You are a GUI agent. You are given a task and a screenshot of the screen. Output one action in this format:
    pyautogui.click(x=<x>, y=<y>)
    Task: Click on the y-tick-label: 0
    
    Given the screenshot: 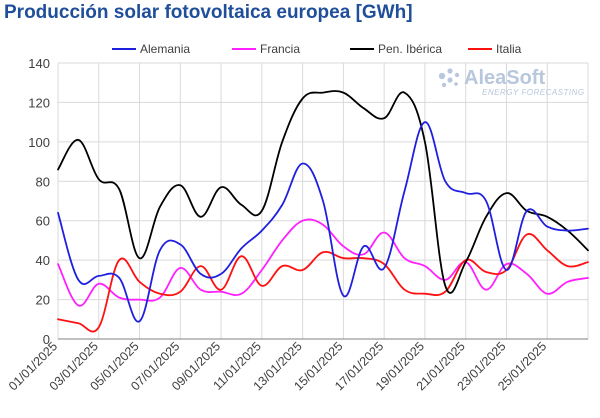 What is the action you would take?
    pyautogui.click(x=46, y=339)
    